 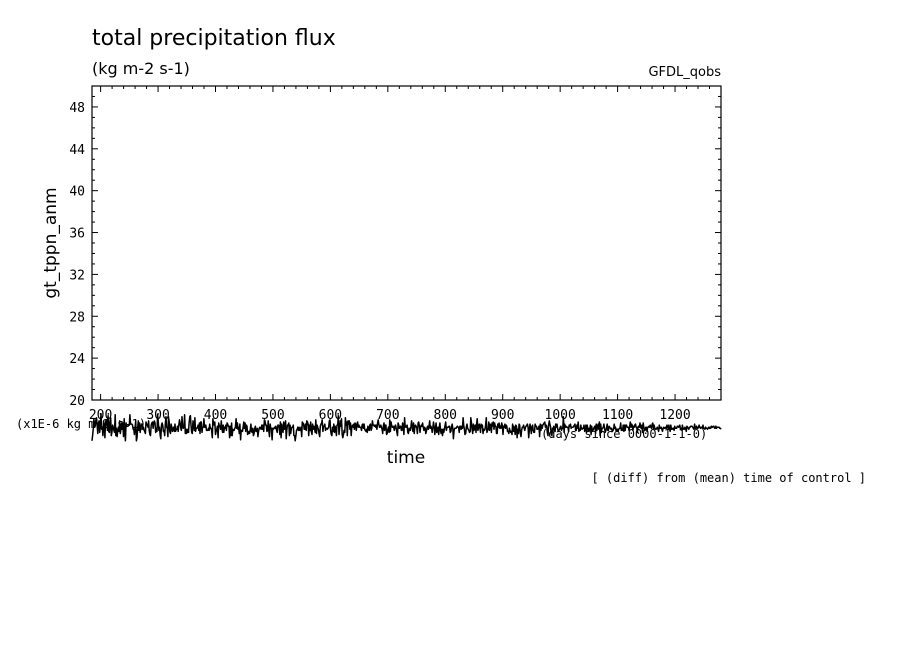 What do you see at coordinates (77, 192) in the screenshot?
I see `y-tick-label: 40` at bounding box center [77, 192].